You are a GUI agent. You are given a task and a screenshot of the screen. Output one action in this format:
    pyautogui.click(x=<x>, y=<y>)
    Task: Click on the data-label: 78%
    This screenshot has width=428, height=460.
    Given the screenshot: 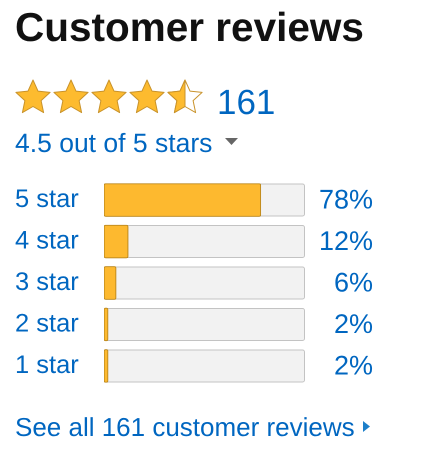 What is the action you would take?
    pyautogui.click(x=345, y=199)
    